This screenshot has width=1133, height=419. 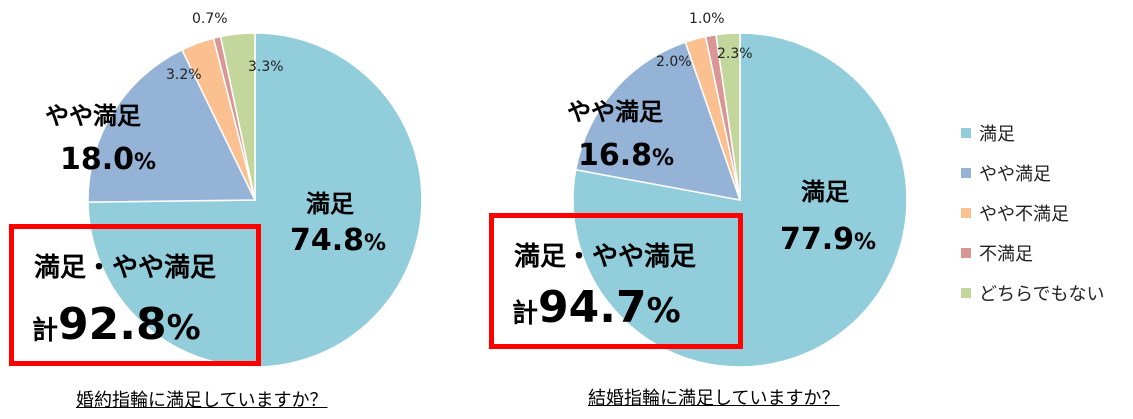 I want to click on pie2-slightly-dissatisfied-value: 2.0%, so click(x=674, y=62).